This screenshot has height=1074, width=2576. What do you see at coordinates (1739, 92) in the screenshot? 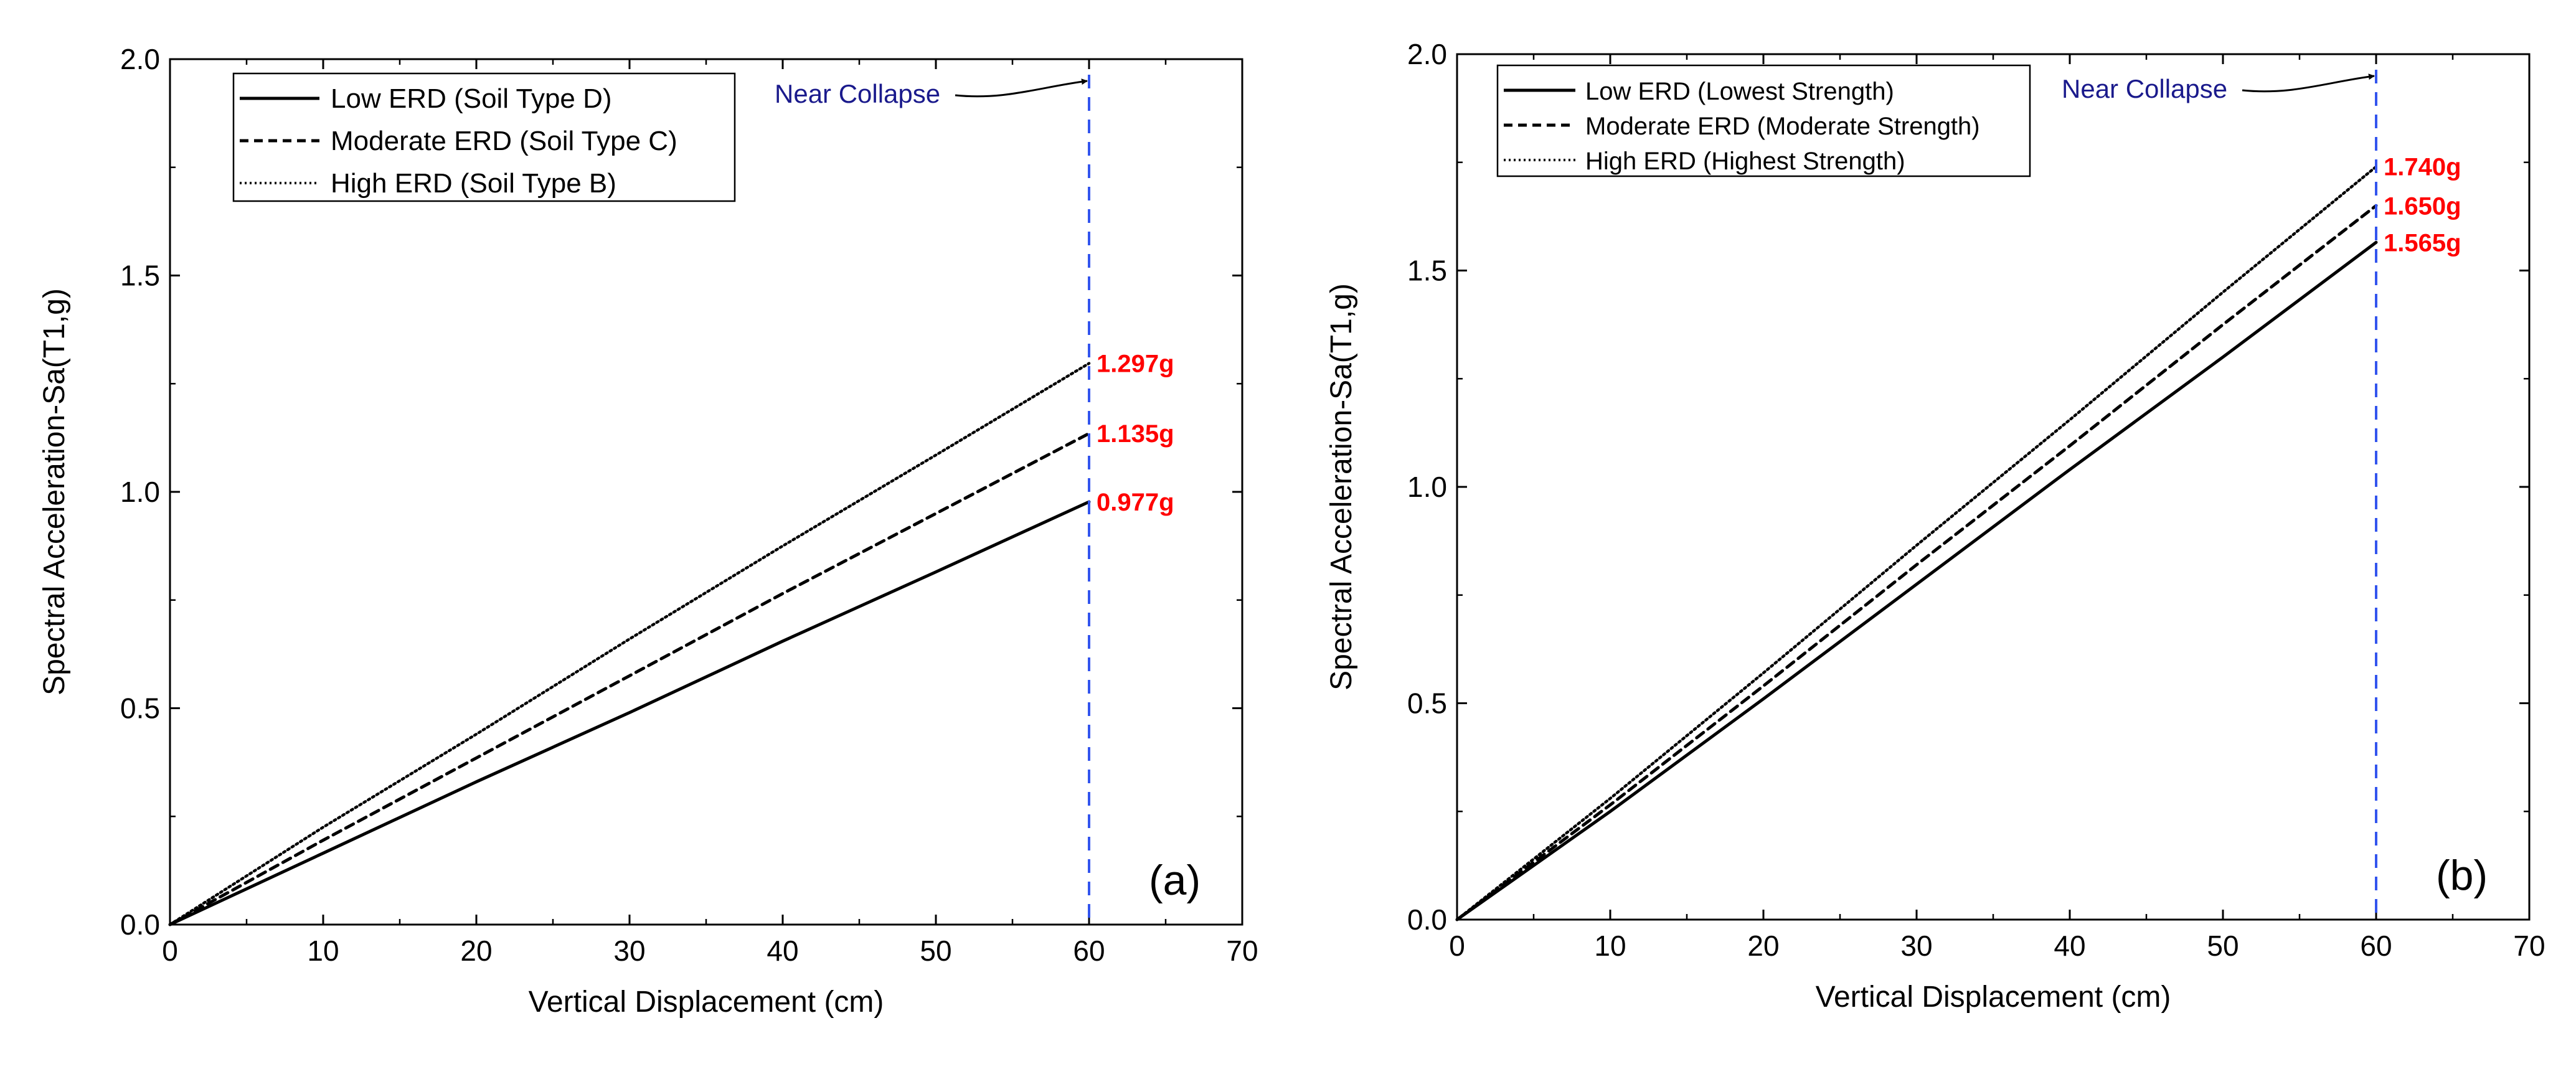
I see `legend-label-low: Low ERD (Lowest Strength)` at bounding box center [1739, 92].